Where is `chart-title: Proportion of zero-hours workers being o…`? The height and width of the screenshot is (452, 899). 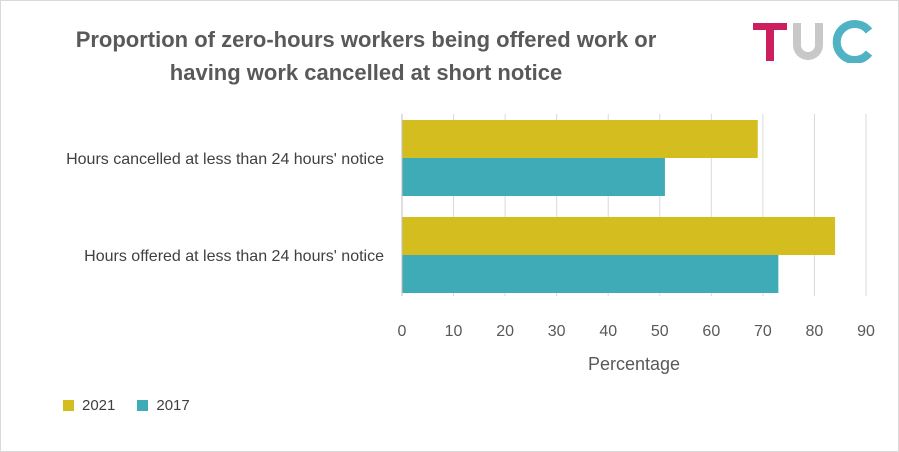 chart-title: Proportion of zero-hours workers being o… is located at coordinates (366, 56).